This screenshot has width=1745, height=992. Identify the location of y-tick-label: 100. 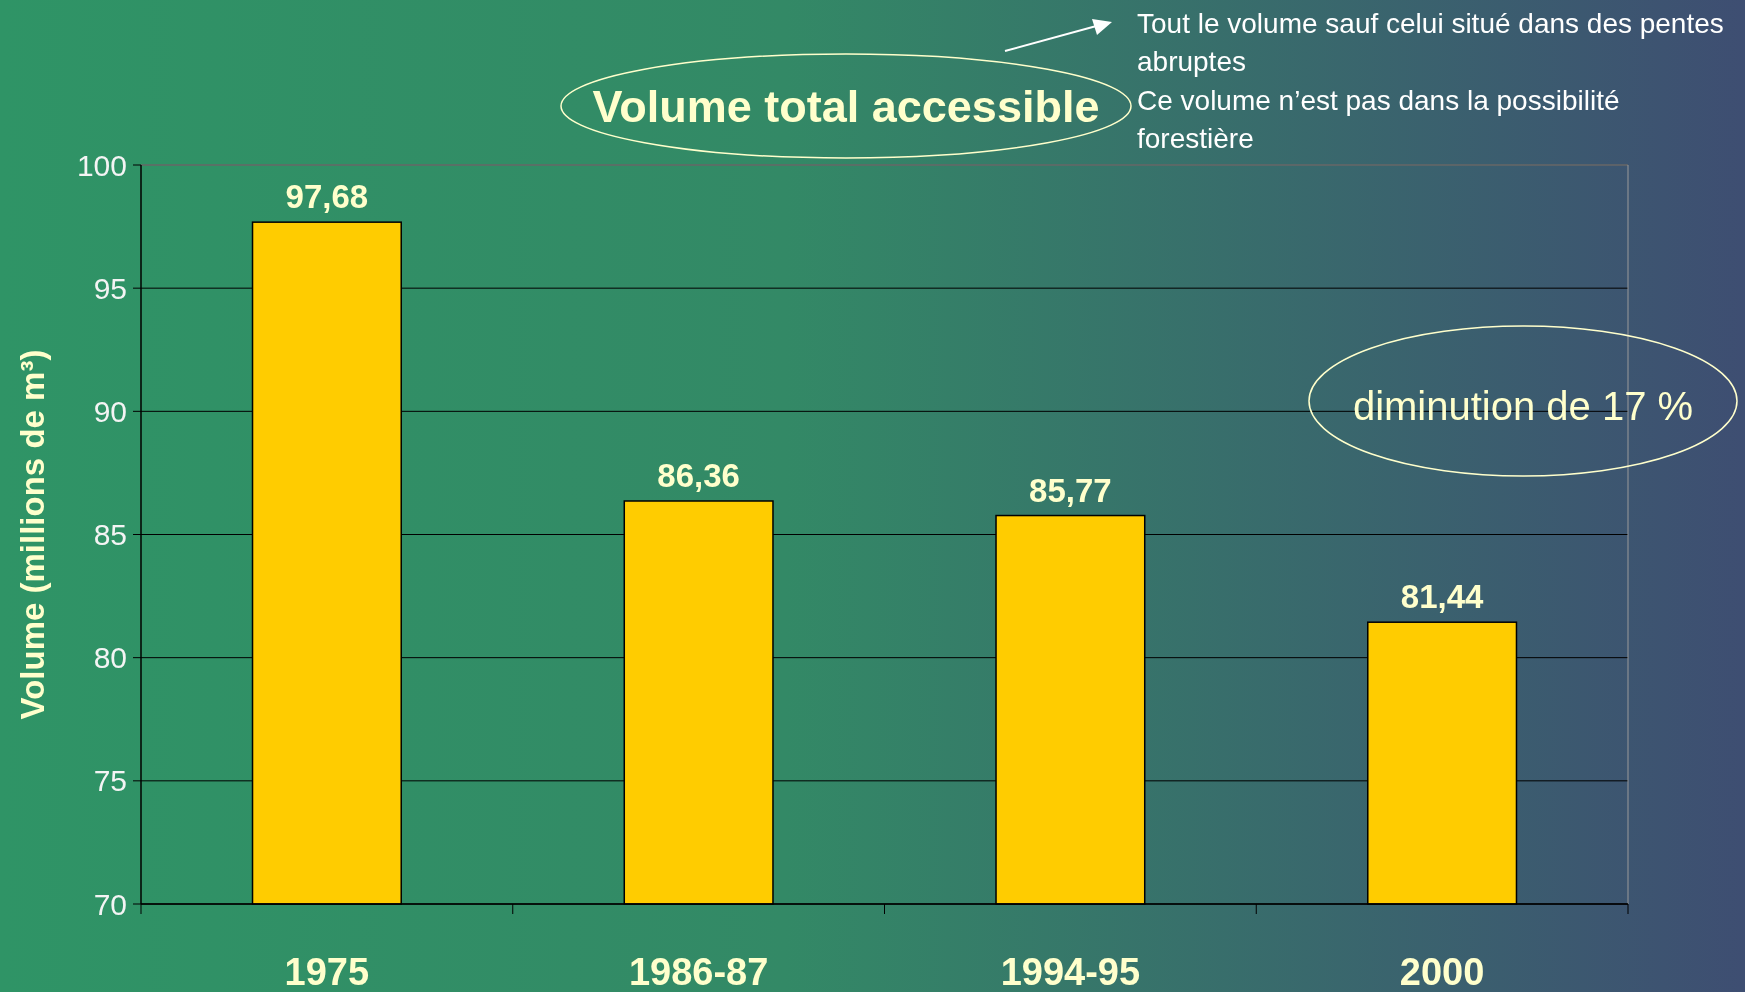
(101, 165).